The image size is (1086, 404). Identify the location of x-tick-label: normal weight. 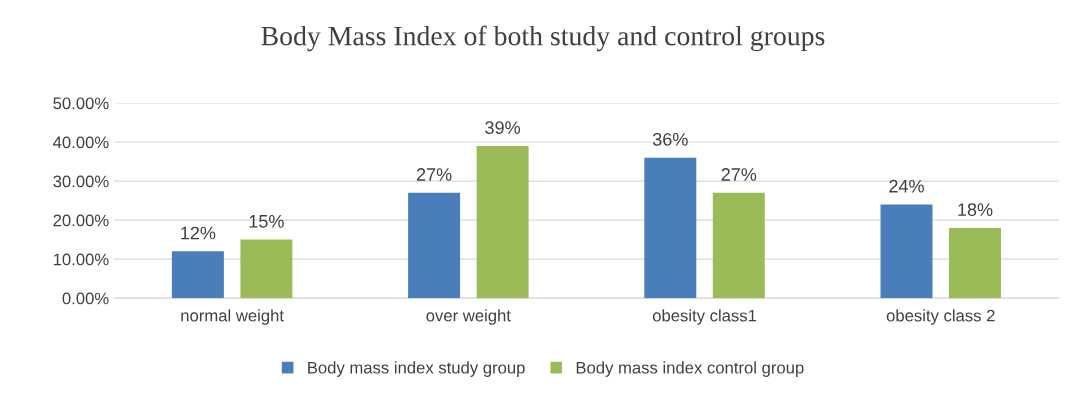
(232, 317).